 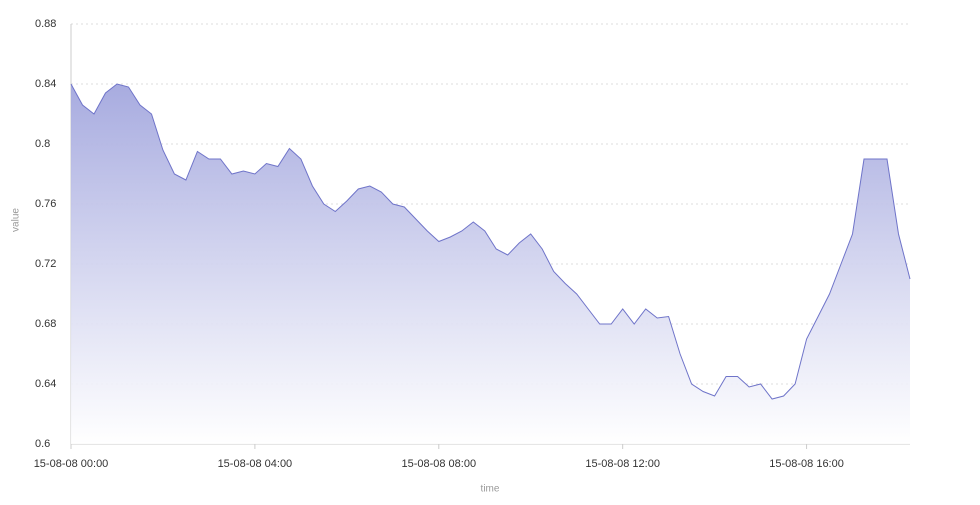 What do you see at coordinates (438, 464) in the screenshot?
I see `x-tick-label: 15-08-08 08:00` at bounding box center [438, 464].